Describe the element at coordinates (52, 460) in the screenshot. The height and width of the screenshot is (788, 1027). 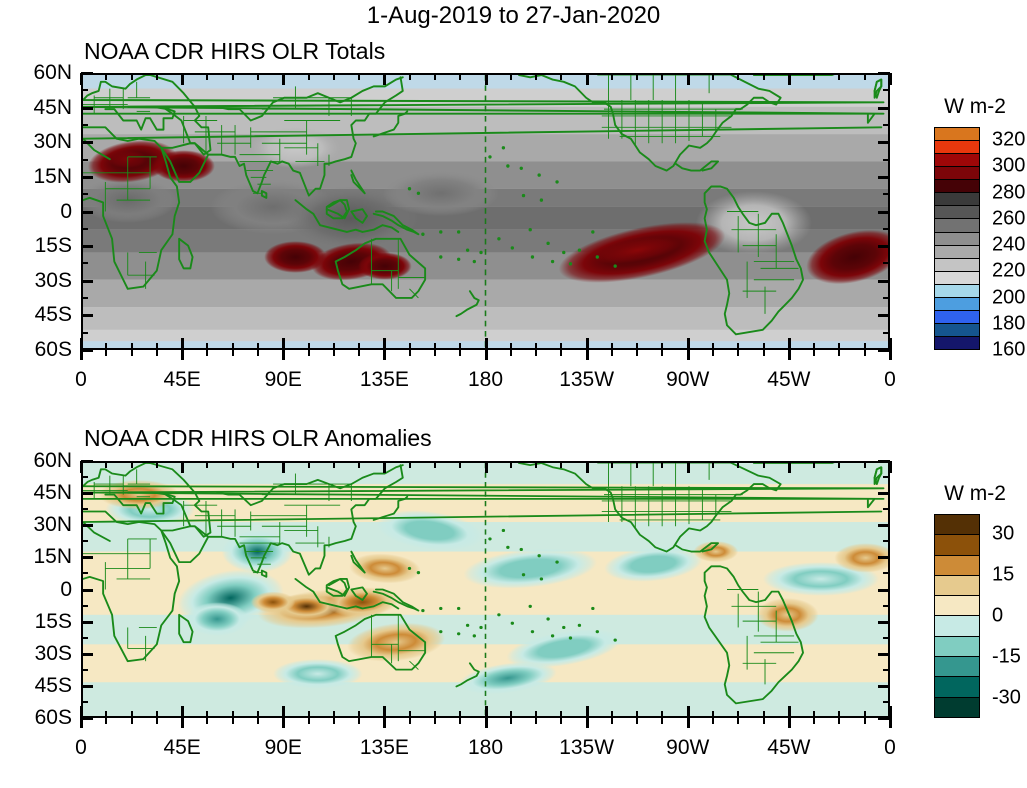
I see `ytick-label: 60N` at that location.